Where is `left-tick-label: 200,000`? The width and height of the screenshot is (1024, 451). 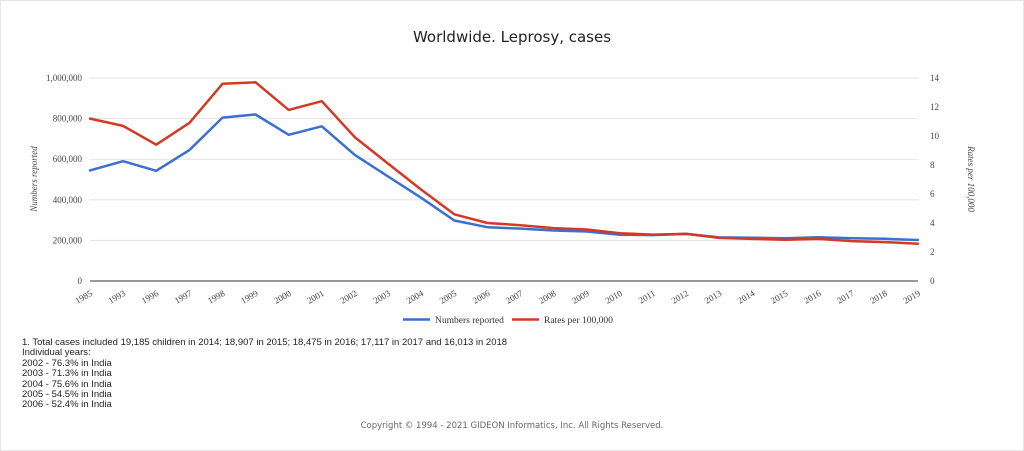
left-tick-label: 200,000 is located at coordinates (68, 240).